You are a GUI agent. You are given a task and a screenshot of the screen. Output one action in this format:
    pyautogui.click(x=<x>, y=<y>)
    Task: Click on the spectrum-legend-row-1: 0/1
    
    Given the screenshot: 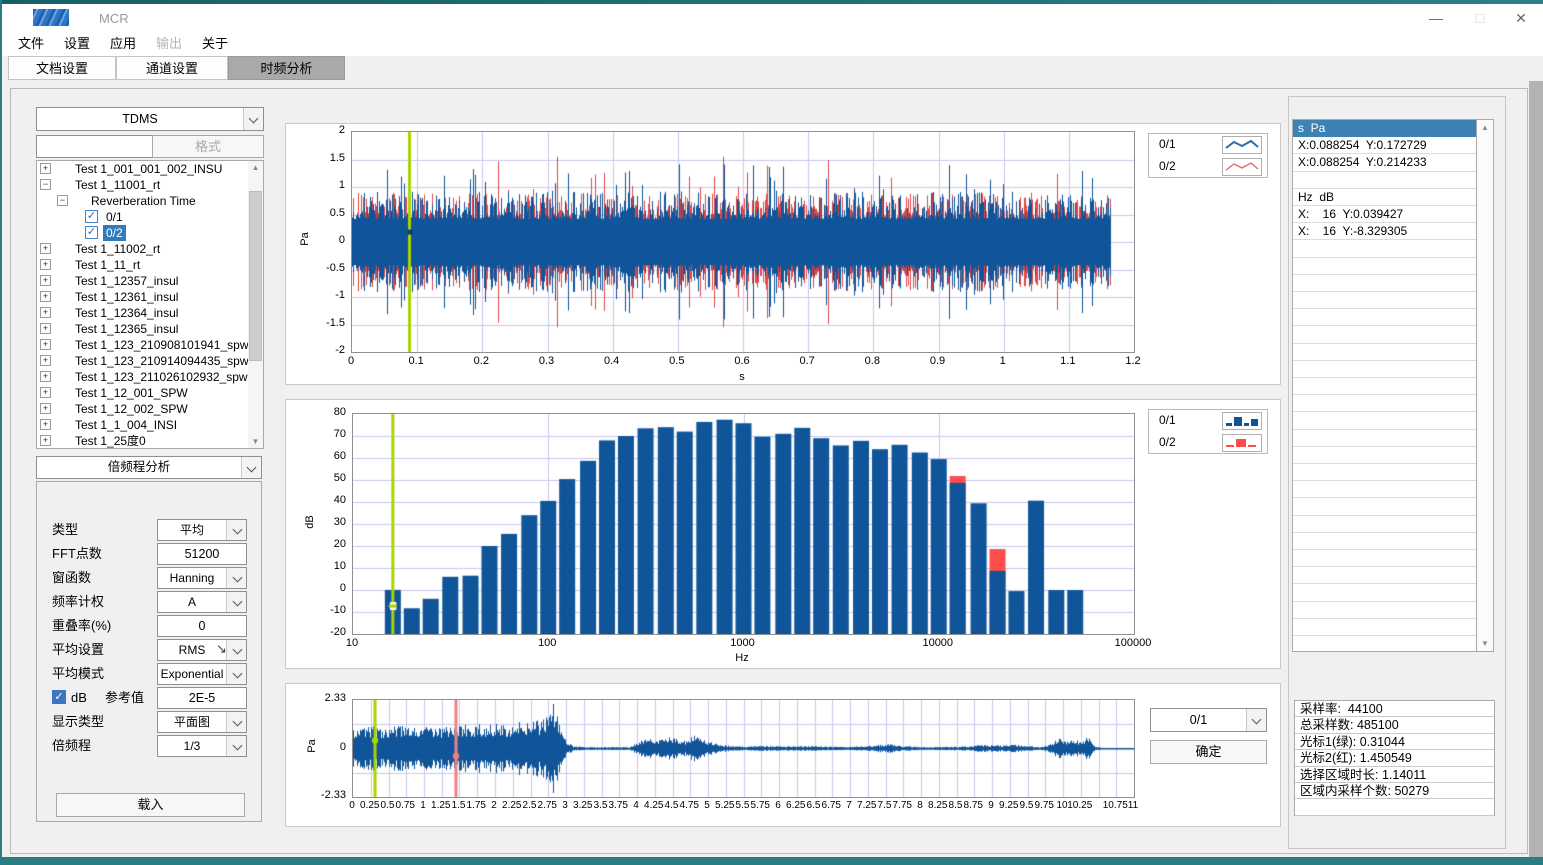 What is the action you would take?
    pyautogui.click(x=1208, y=421)
    